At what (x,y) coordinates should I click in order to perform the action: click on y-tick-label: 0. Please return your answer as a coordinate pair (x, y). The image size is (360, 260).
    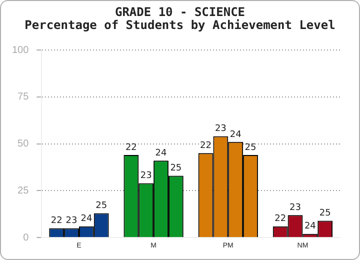
    Looking at the image, I should click on (26, 238).